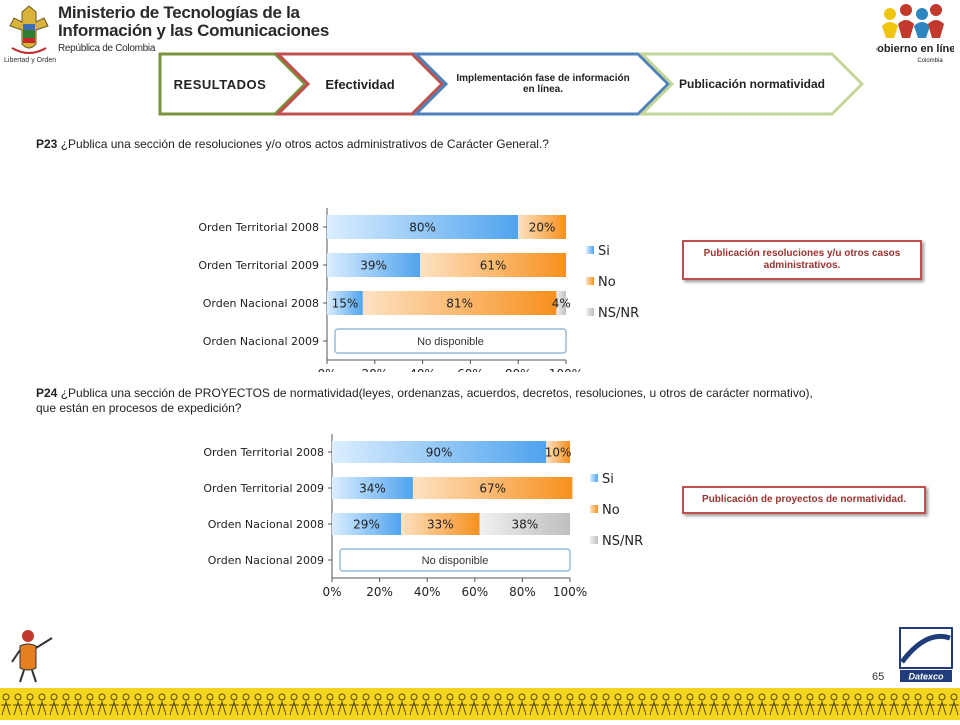  What do you see at coordinates (915, 34) in the screenshot?
I see `gobierno-en-linea-logo: Gobierno en línea Colombia` at bounding box center [915, 34].